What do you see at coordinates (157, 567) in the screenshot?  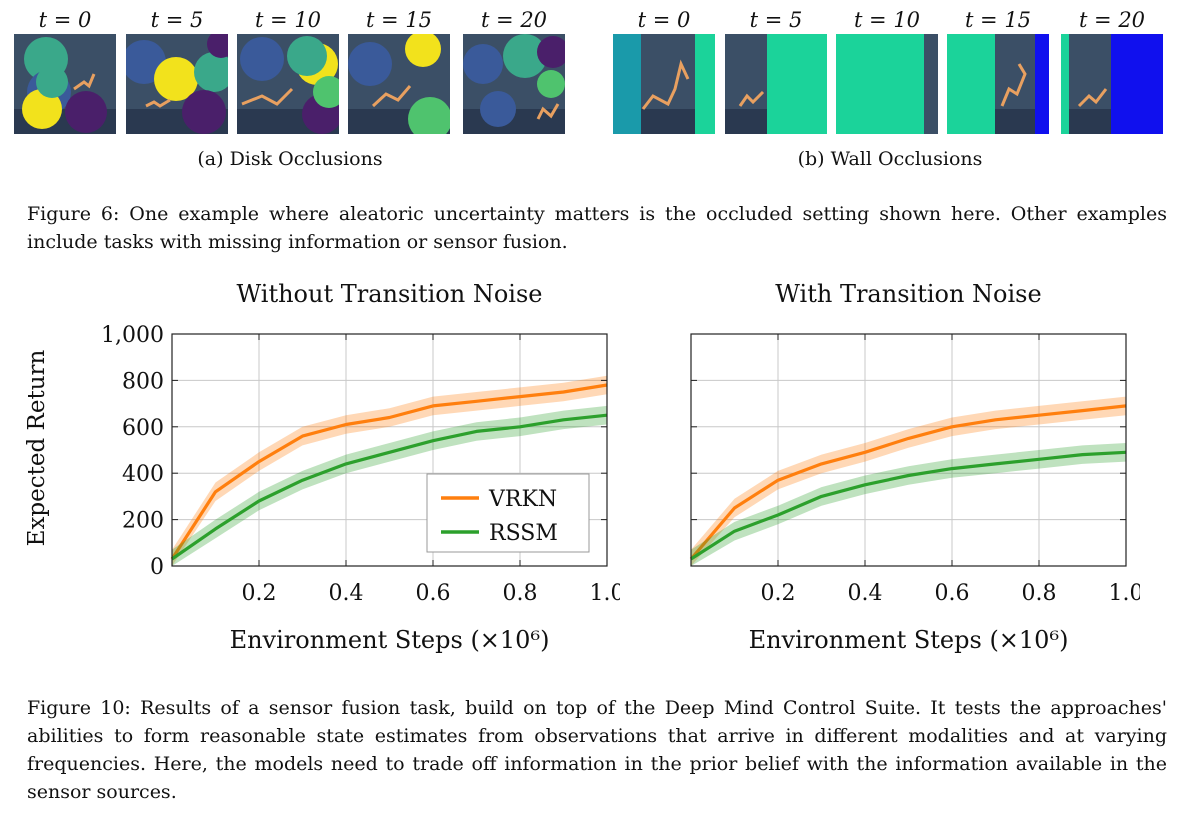 I see `y-tick-label: 0` at bounding box center [157, 567].